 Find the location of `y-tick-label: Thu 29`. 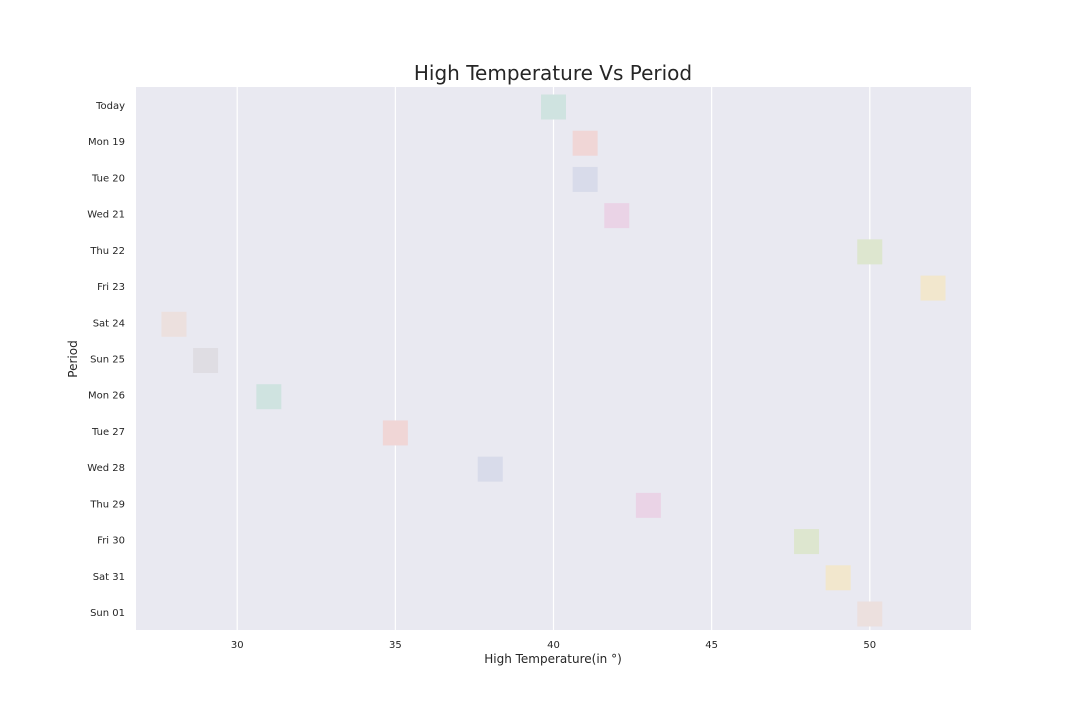

y-tick-label: Thu 29 is located at coordinates (107, 504).